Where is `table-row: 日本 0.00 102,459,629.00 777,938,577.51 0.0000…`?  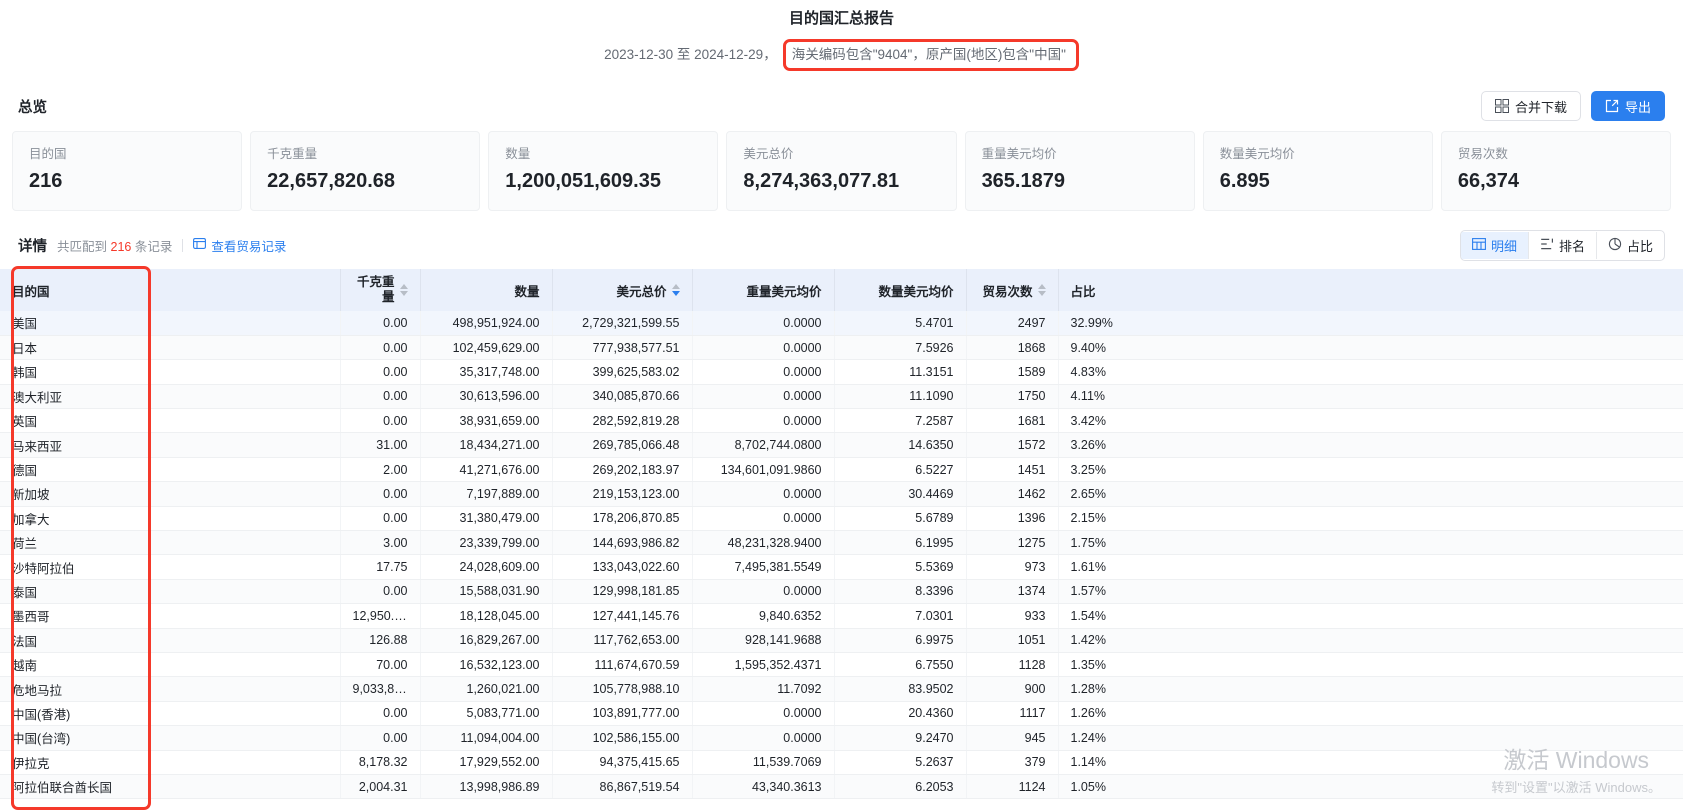 table-row: 日本 0.00 102,459,629.00 777,938,577.51 0.0000… is located at coordinates (841, 348).